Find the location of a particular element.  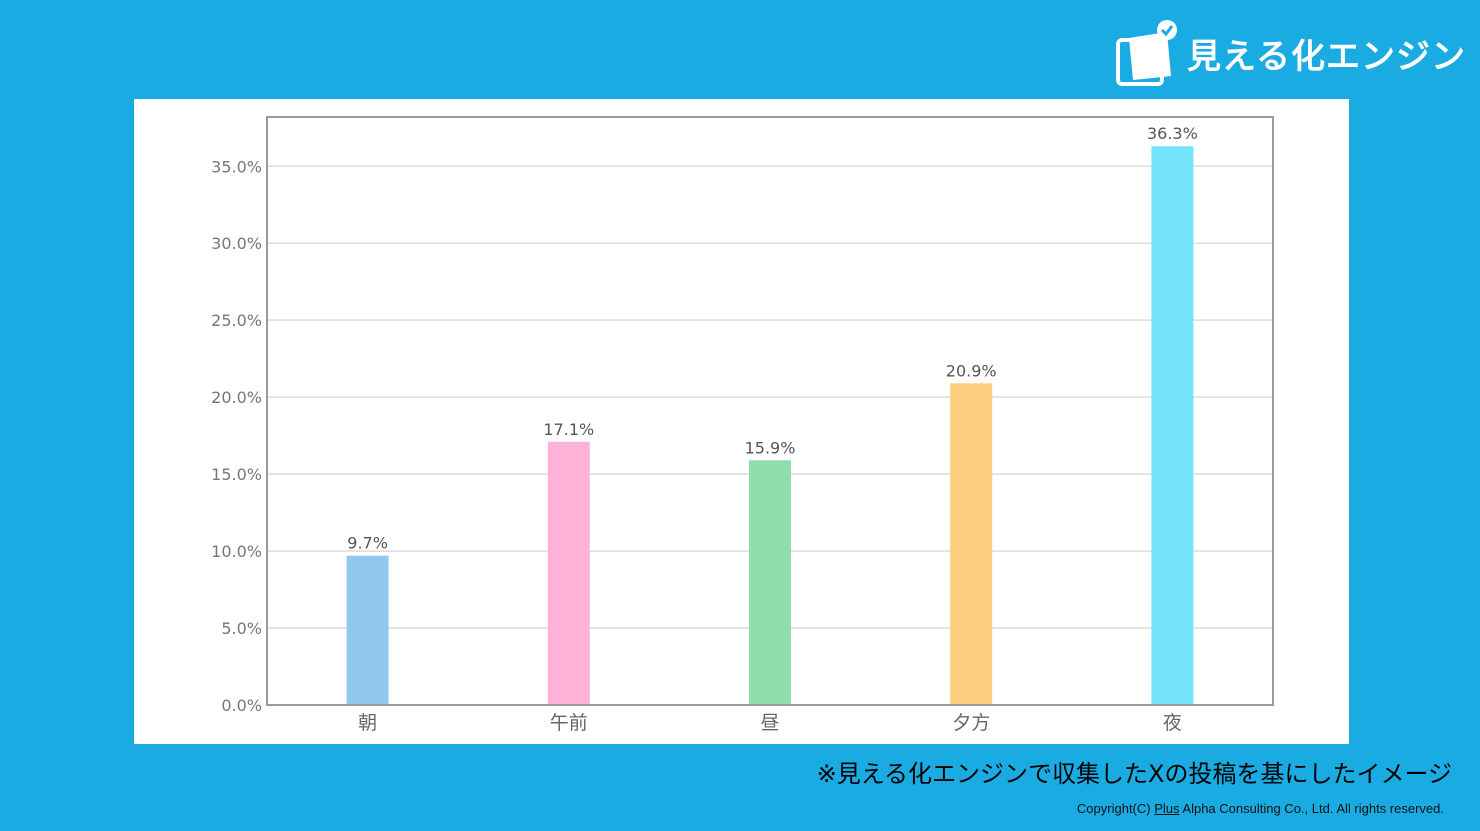

data-label: 36.3% is located at coordinates (1172, 133).